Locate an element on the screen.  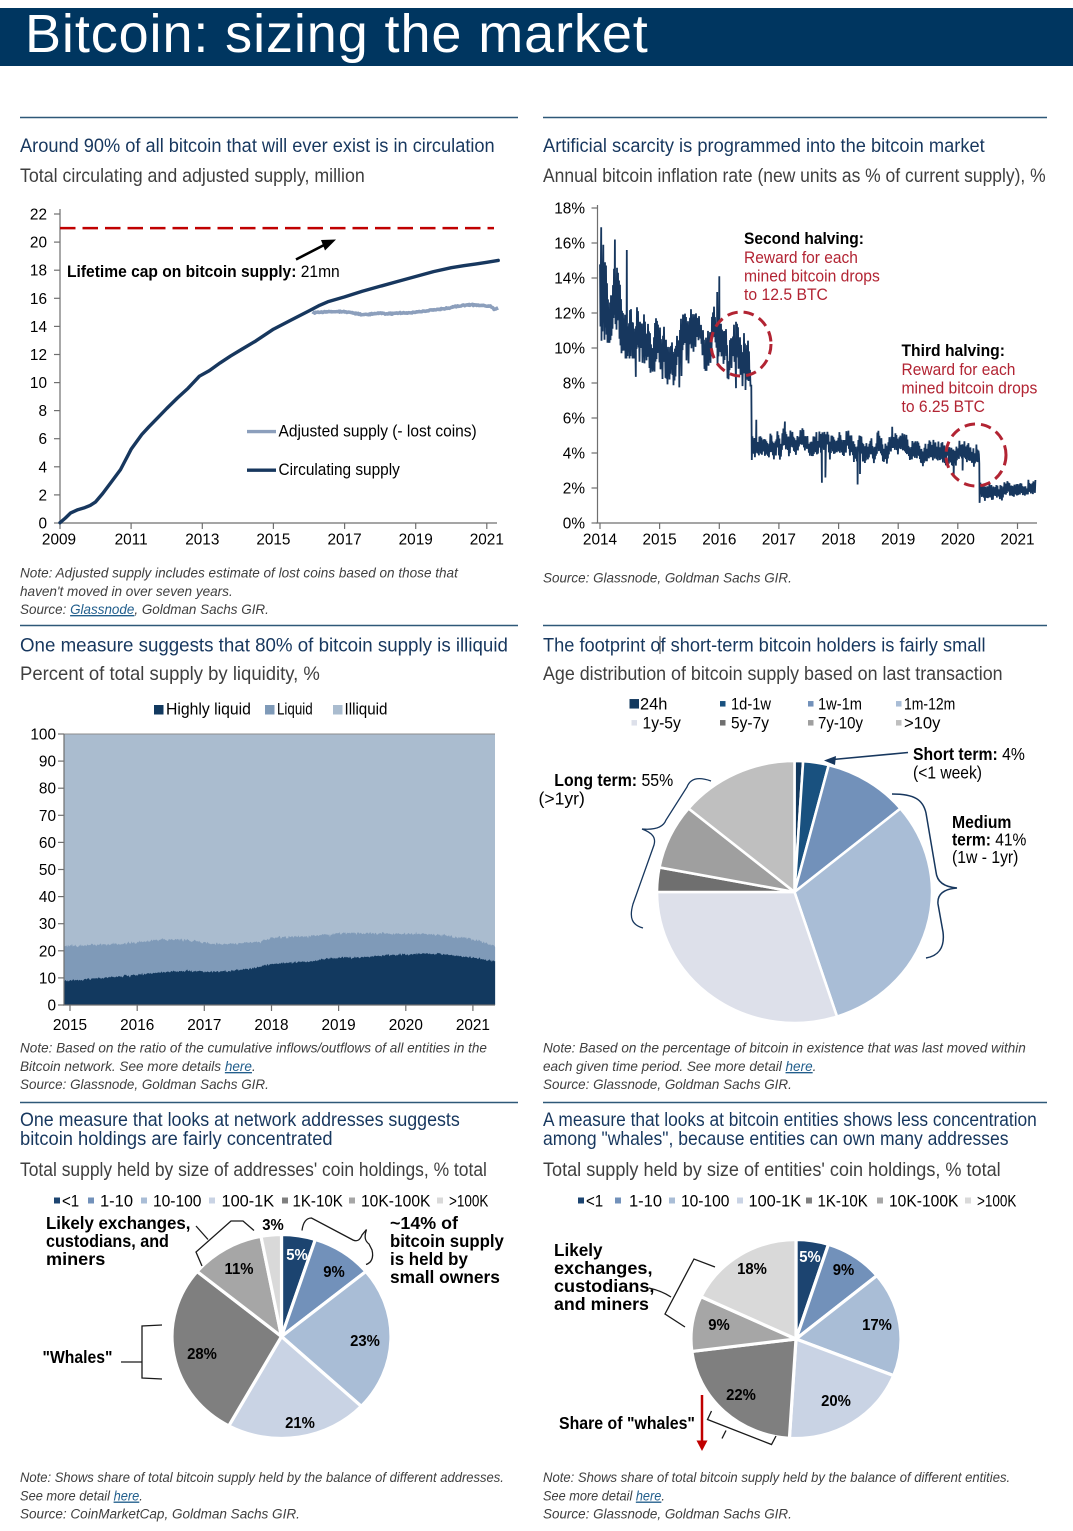
svg-text: 24h is located at coordinates (653, 704).